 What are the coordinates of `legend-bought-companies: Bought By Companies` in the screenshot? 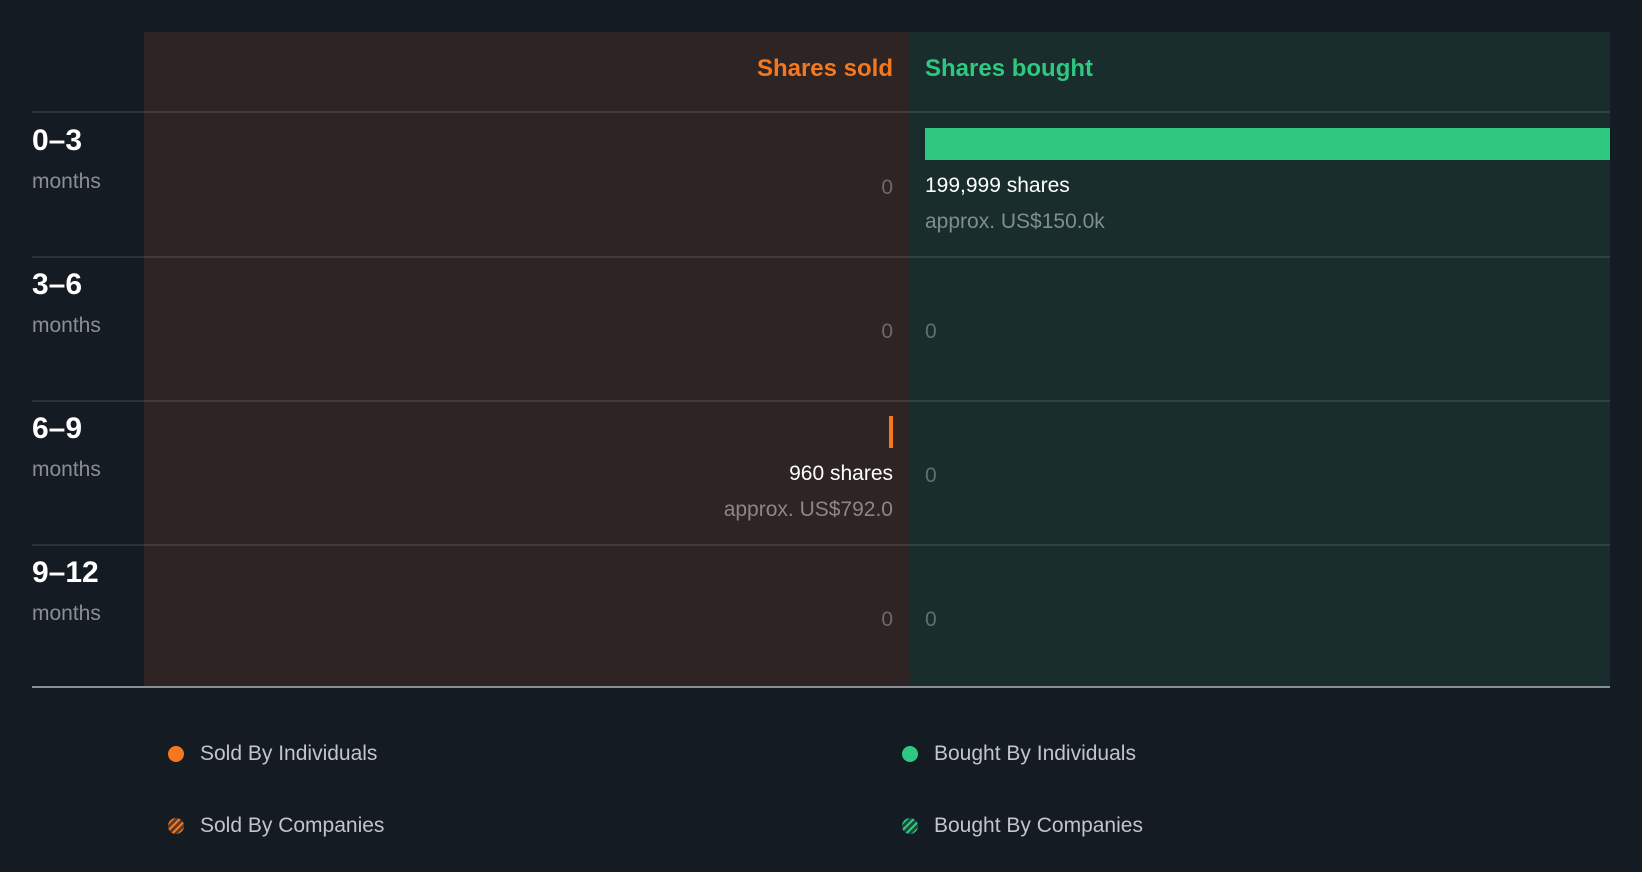 It's located at (1022, 826).